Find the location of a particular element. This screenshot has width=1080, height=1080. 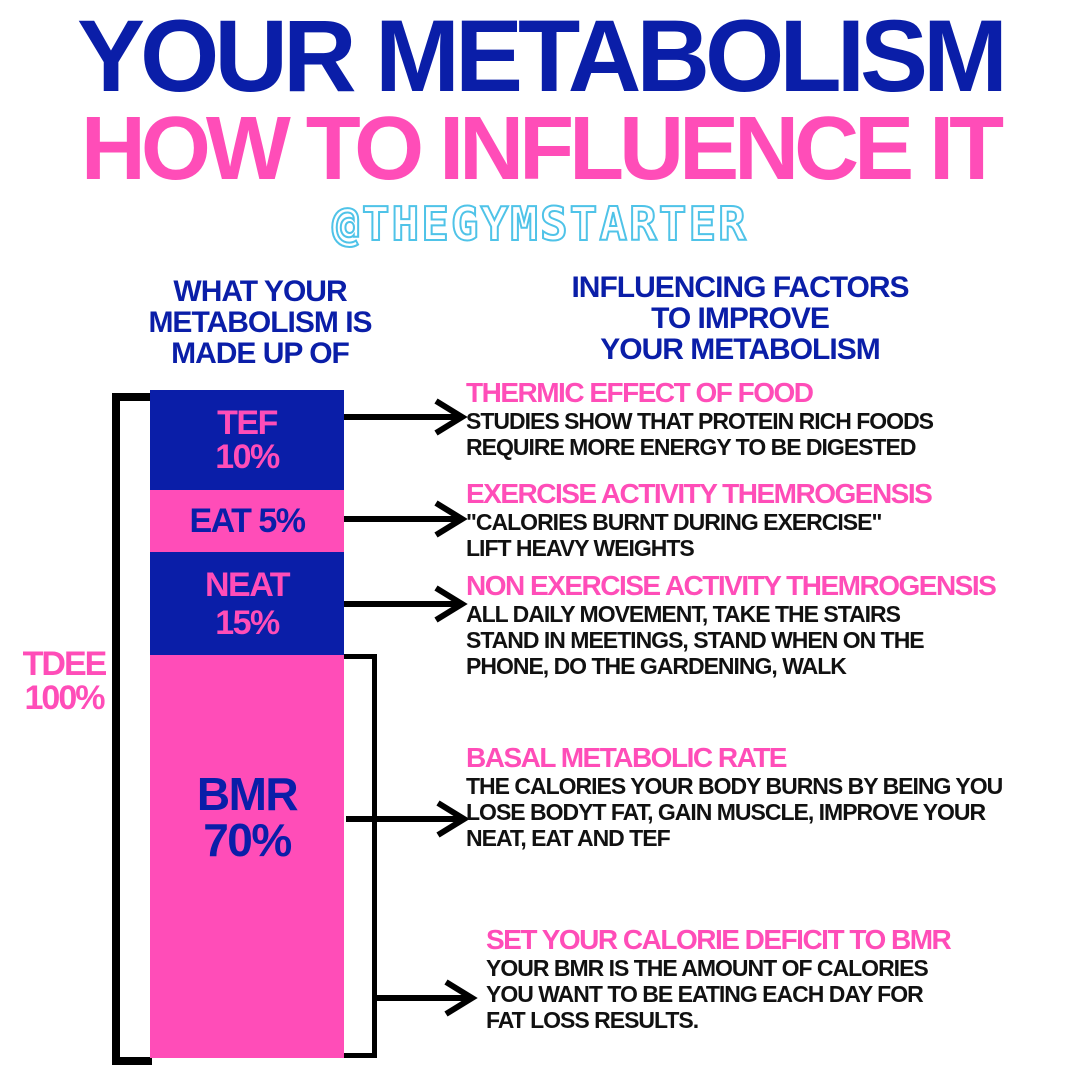

segment-neat-label: NEAT is located at coordinates (247, 584).